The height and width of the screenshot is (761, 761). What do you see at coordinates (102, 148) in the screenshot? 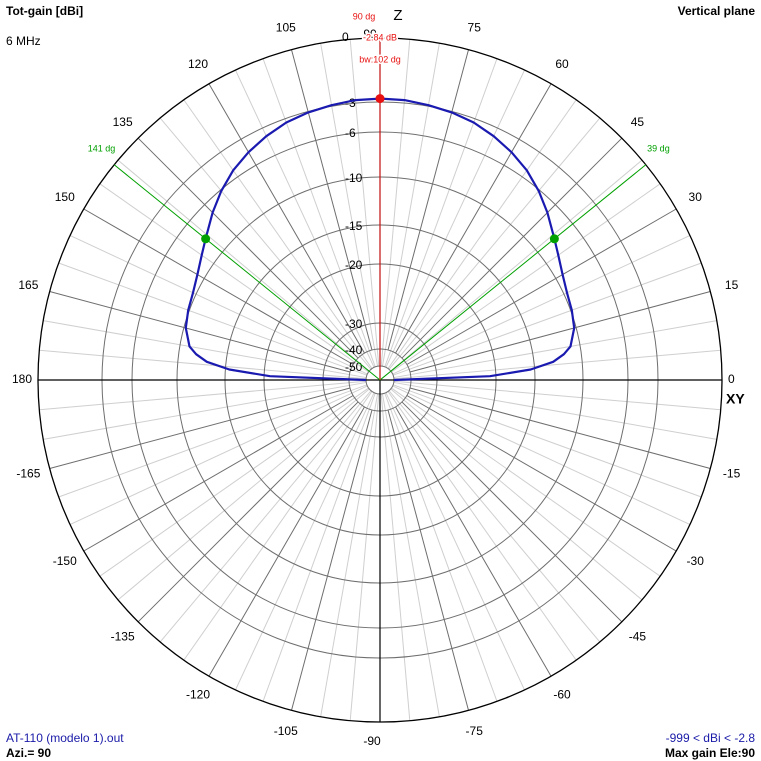
I see `beamwidth-label: 141 dg` at bounding box center [102, 148].